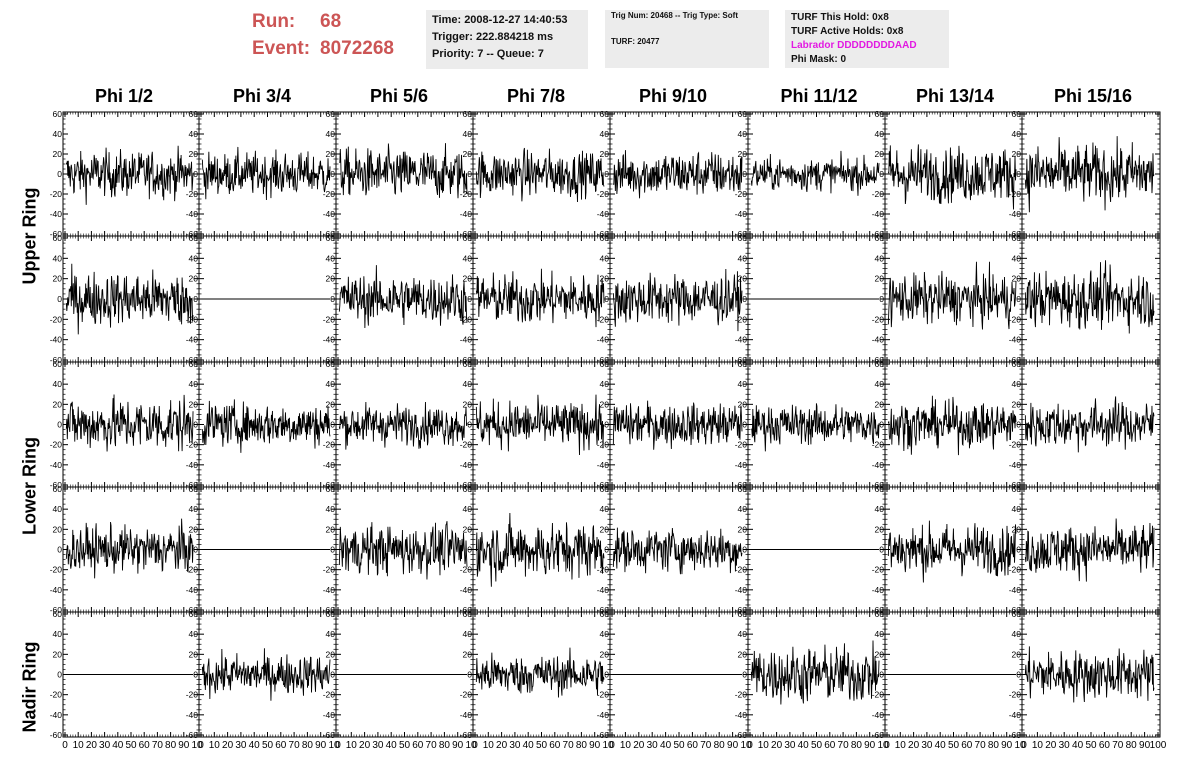  I want to click on labrador-line: Labrador DDDDDDDDAAD, so click(854, 45).